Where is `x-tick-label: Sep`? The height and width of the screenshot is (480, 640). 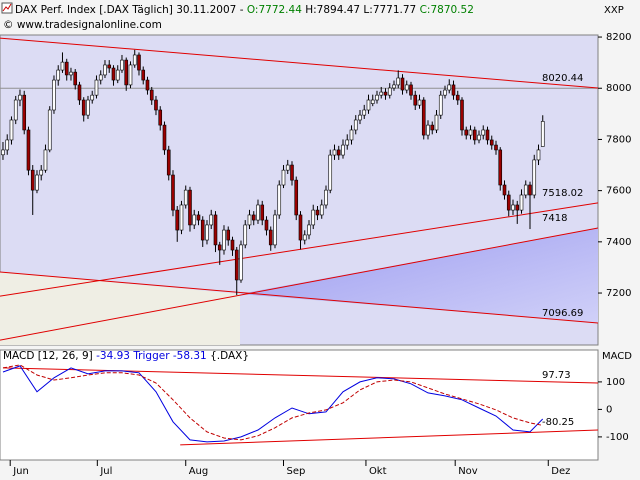 x-tick-label: Sep is located at coordinates (295, 471).